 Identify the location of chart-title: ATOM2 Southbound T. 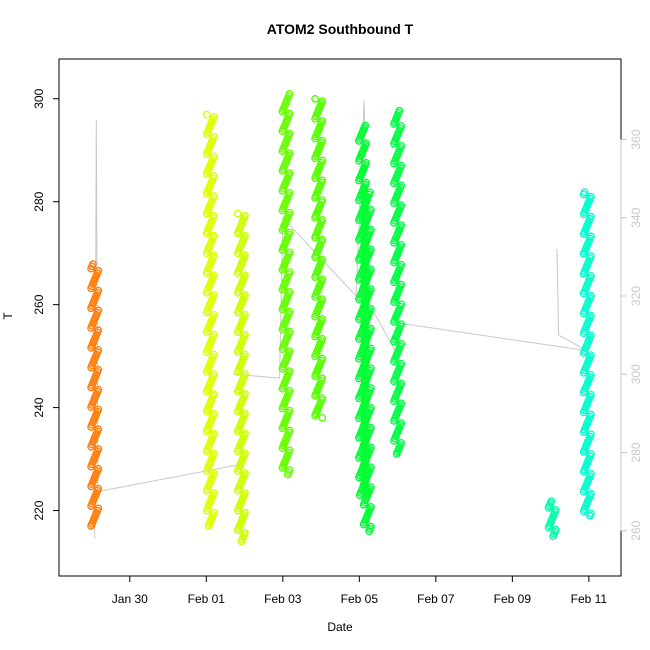
(340, 29).